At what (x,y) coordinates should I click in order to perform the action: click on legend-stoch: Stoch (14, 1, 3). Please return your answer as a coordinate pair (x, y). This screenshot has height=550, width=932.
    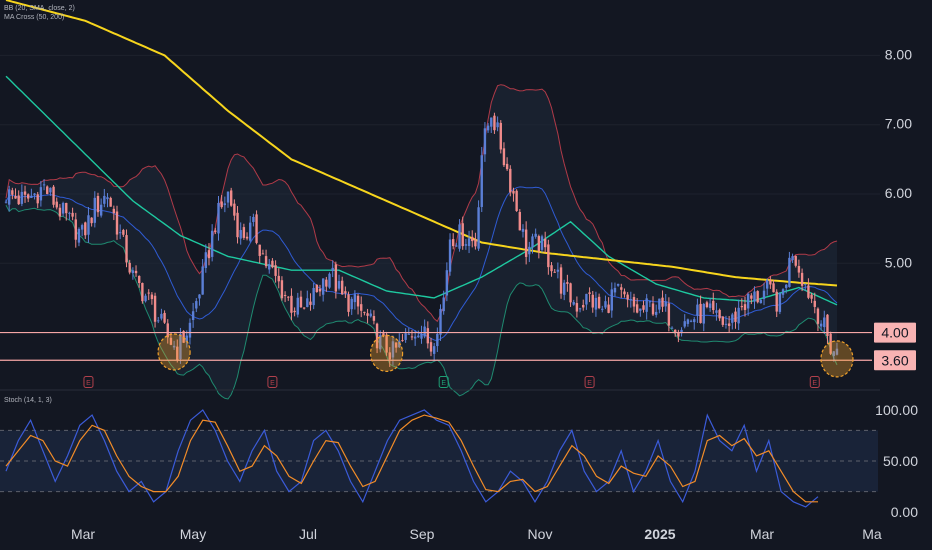
    Looking at the image, I should click on (28, 400).